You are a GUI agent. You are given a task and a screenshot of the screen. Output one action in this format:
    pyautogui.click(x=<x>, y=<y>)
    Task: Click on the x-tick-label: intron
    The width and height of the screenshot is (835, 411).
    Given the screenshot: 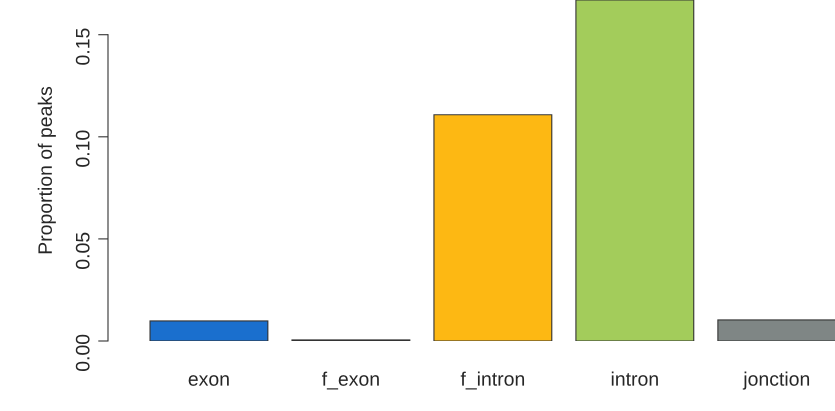 What is the action you would take?
    pyautogui.click(x=635, y=379)
    